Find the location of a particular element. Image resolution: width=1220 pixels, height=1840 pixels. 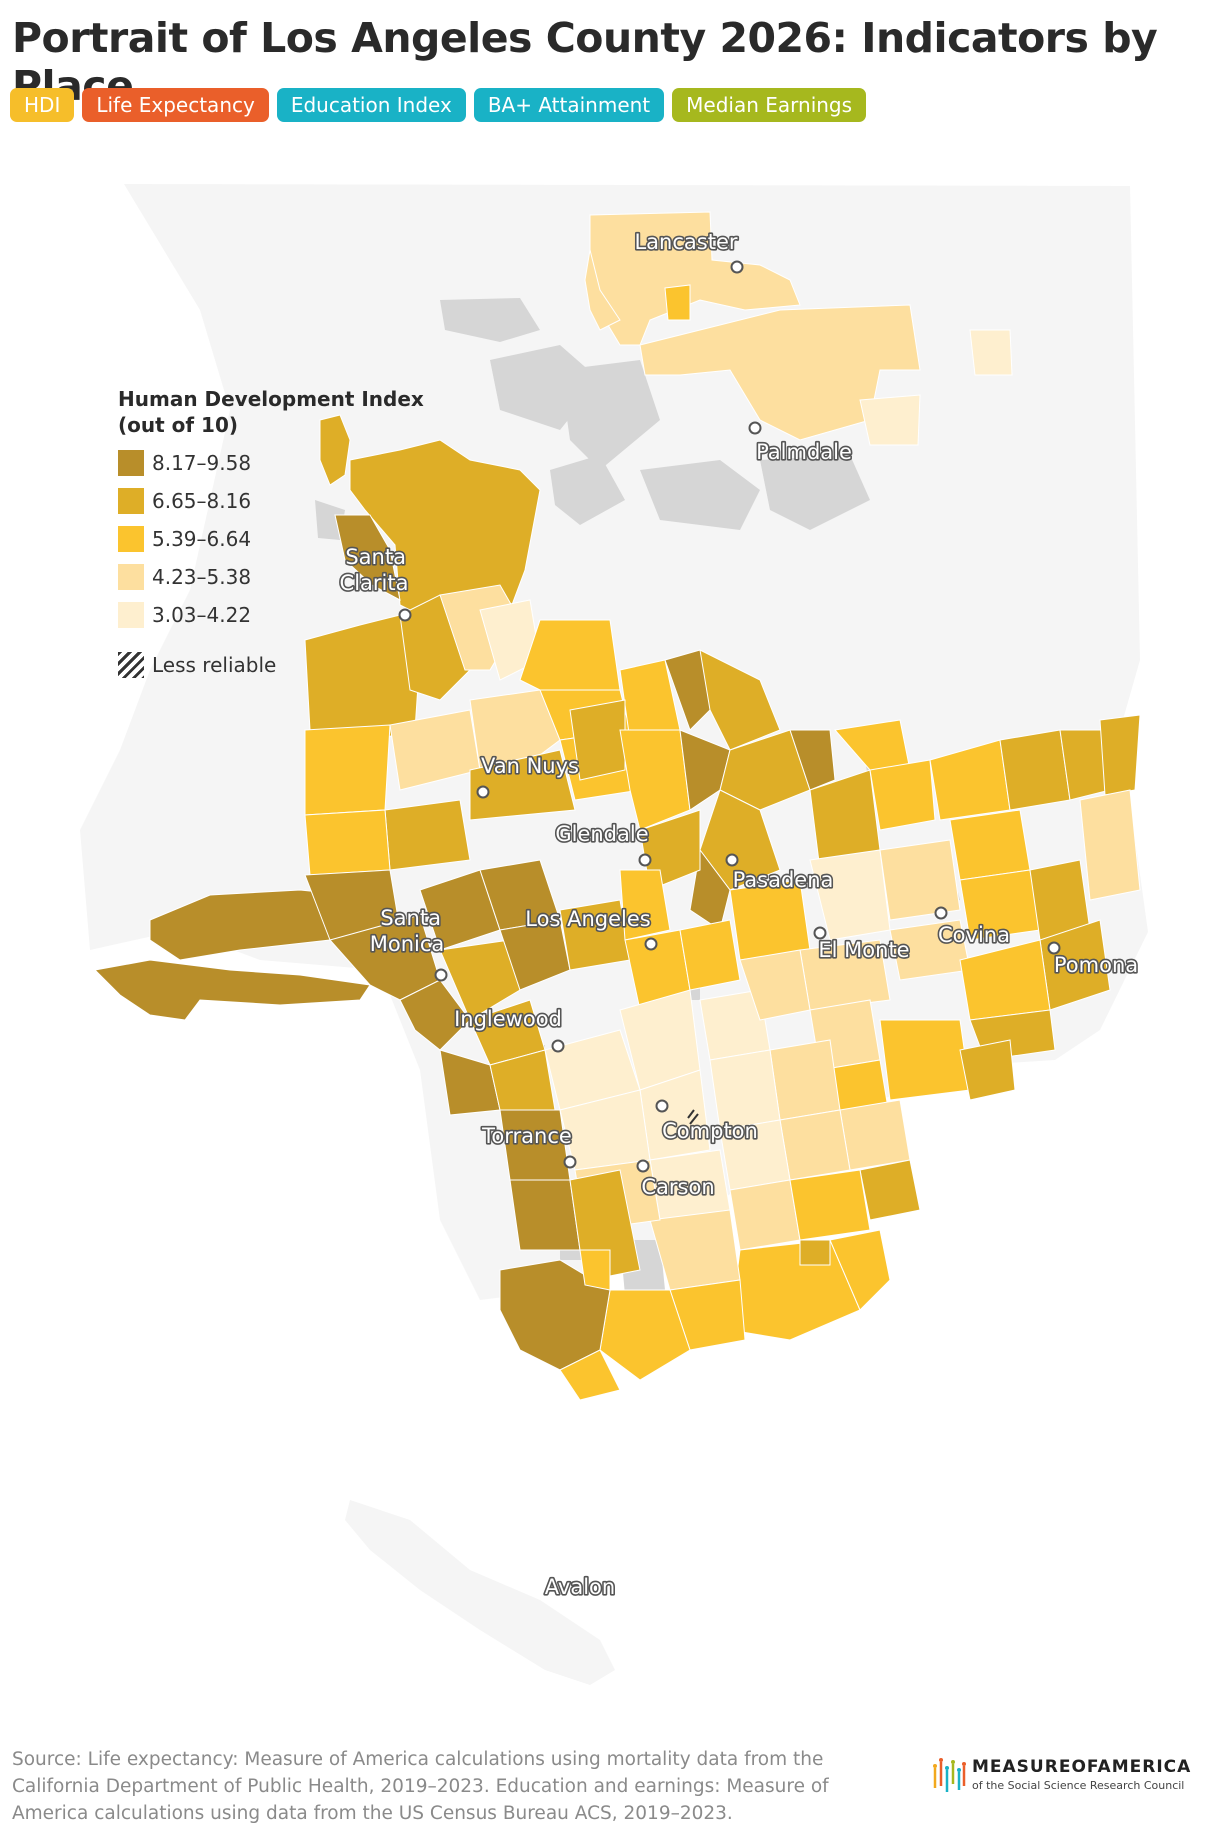

place-avalon: Avalon is located at coordinates (580, 1586).